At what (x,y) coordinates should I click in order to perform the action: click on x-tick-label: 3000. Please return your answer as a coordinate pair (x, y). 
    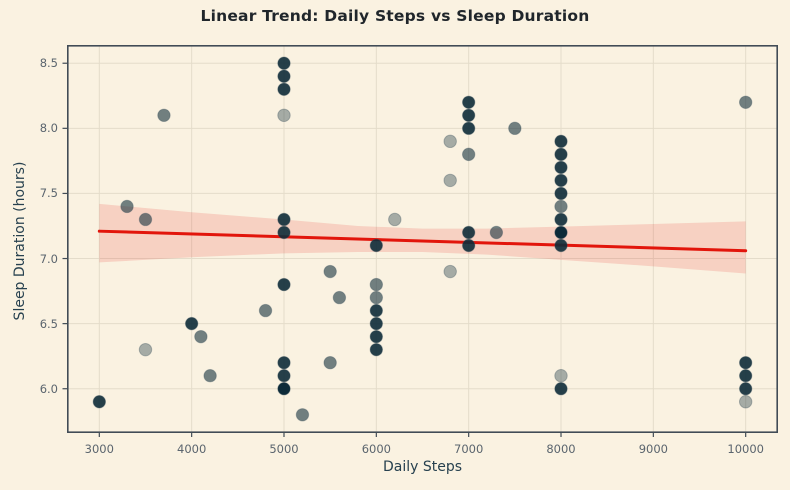
    Looking at the image, I should click on (99, 449).